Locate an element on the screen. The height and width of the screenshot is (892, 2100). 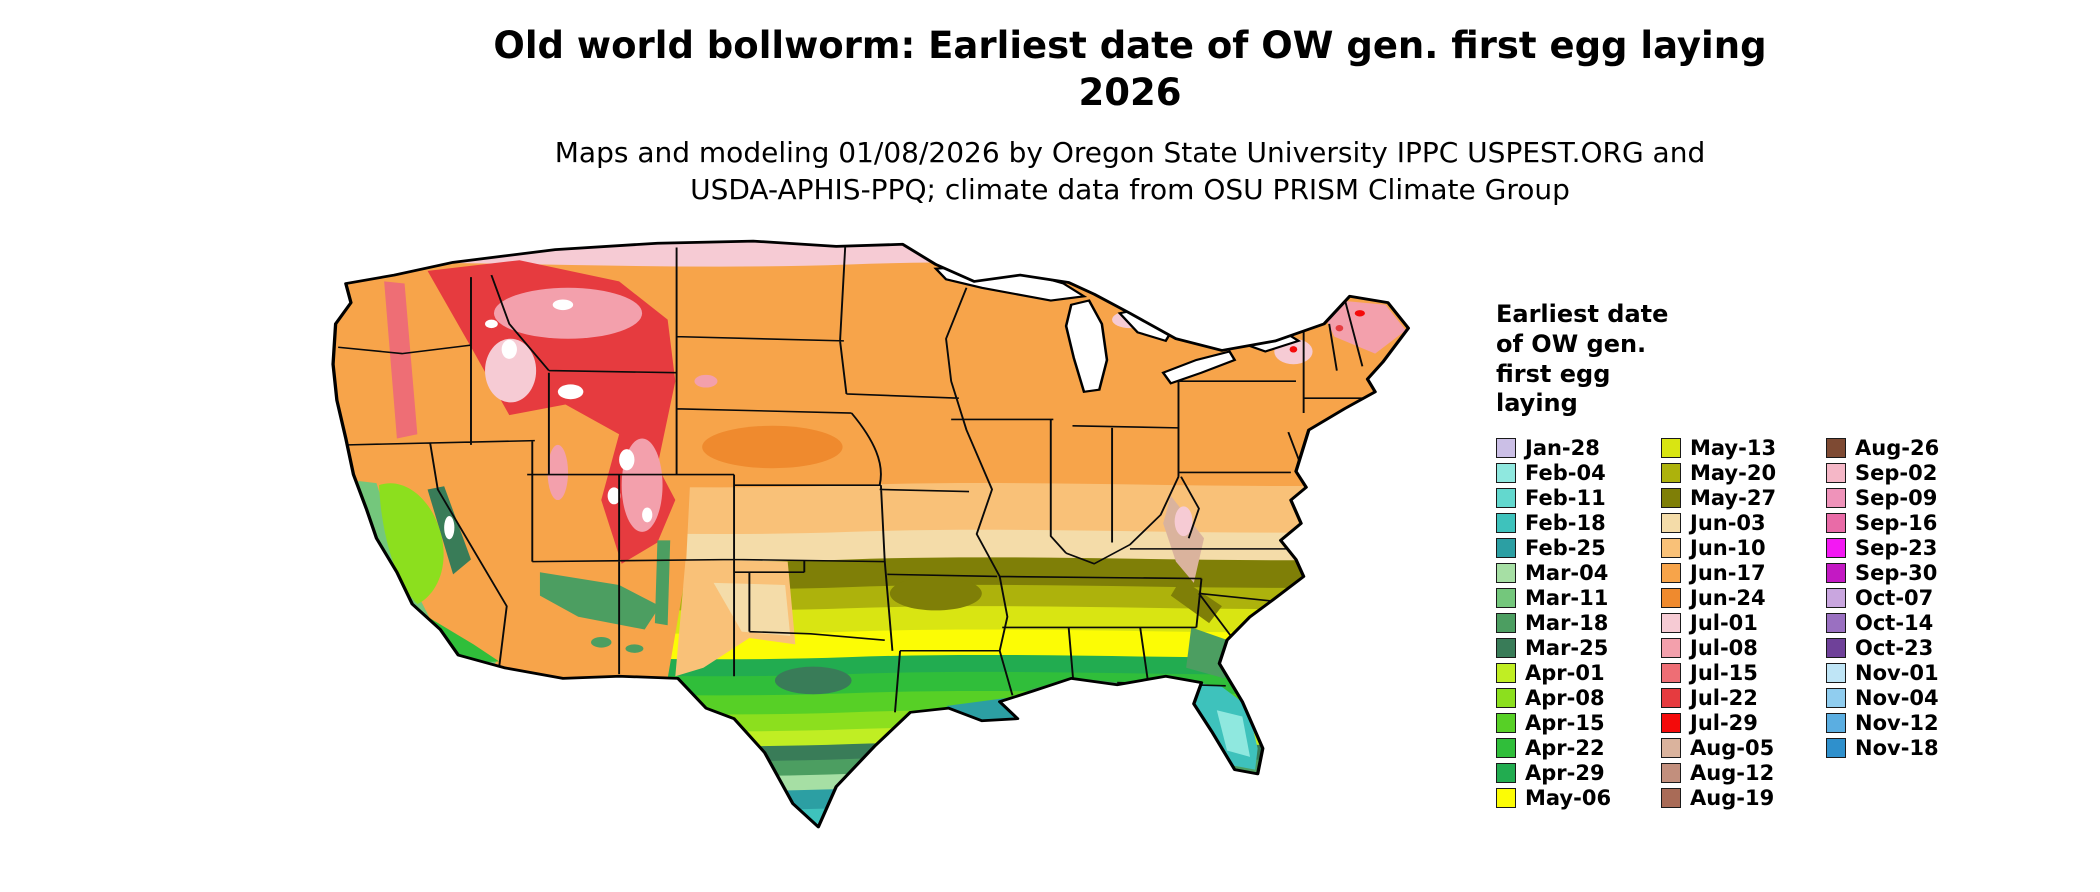
region-florida-center is located at coordinates (1233, 733).